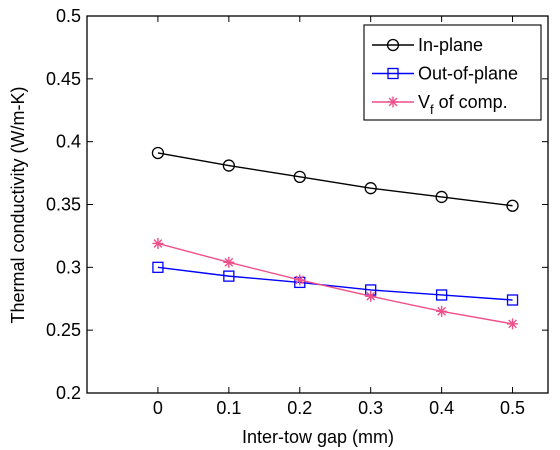 Image resolution: width=560 pixels, height=450 pixels. What do you see at coordinates (432, 109) in the screenshot?
I see `legend-label-subscript: f` at bounding box center [432, 109].